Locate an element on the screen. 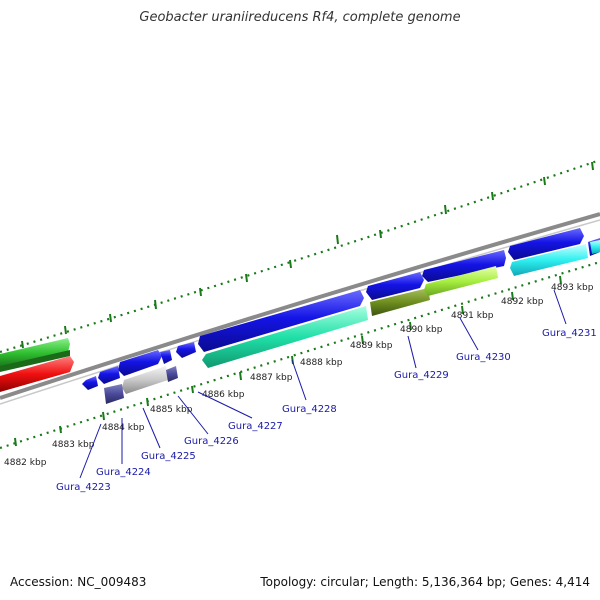  gene-label-gura-4228: Gura_4228 is located at coordinates (309, 409).